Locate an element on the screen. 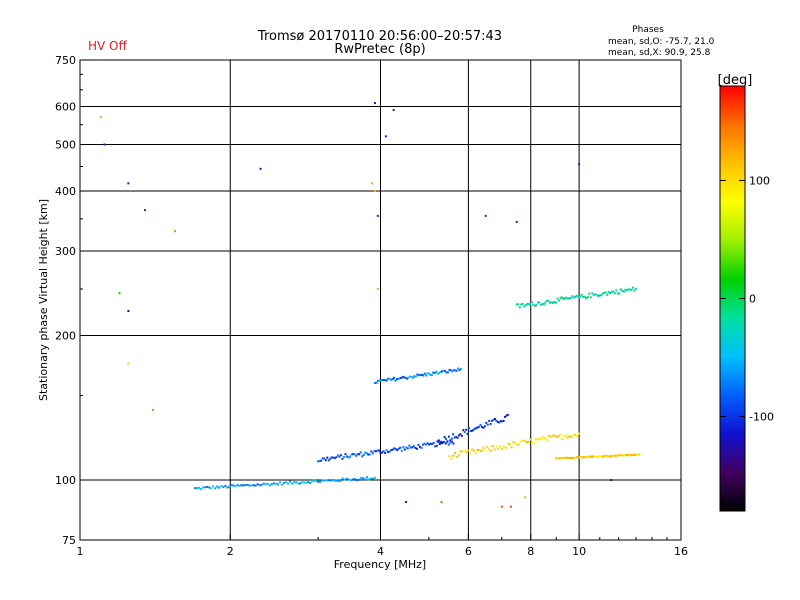 Image resolution: width=800 pixels, height=600 pixels. x-tick-label: 2 is located at coordinates (230, 551).